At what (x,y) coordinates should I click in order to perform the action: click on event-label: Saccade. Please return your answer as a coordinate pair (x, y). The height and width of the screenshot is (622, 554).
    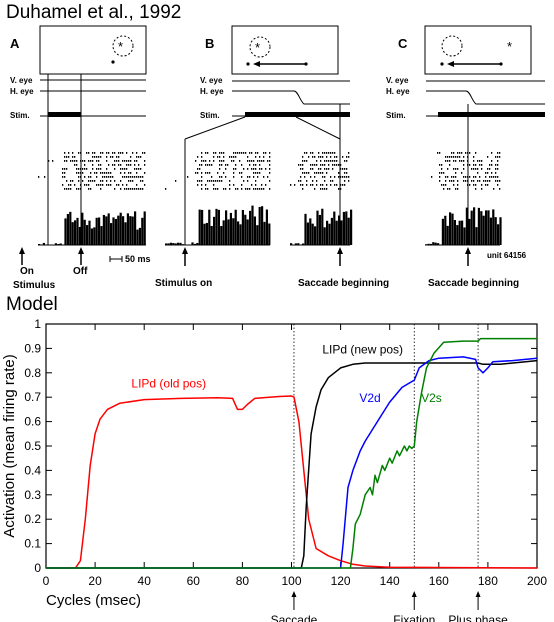
    Looking at the image, I should click on (294, 617).